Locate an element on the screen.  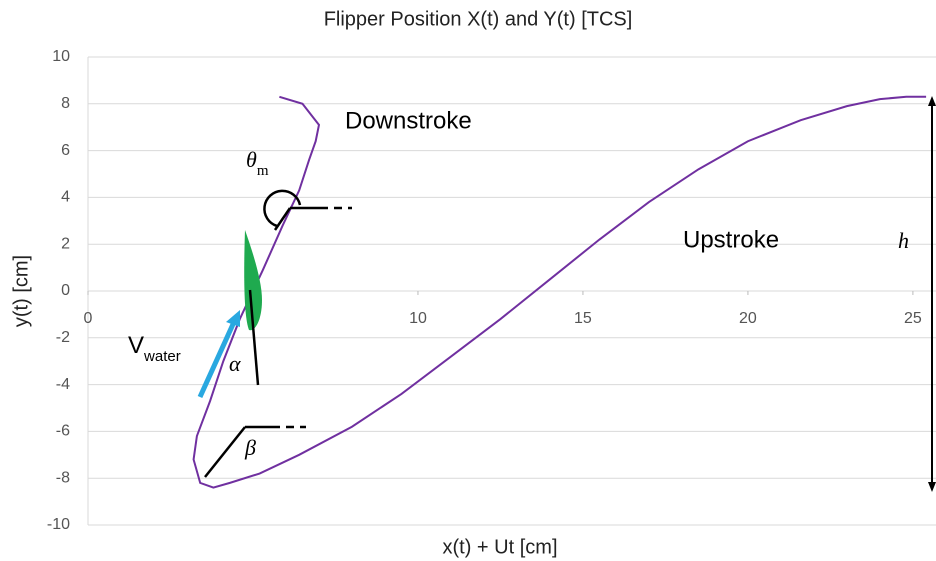
symbol-main: V is located at coordinates (136, 345).